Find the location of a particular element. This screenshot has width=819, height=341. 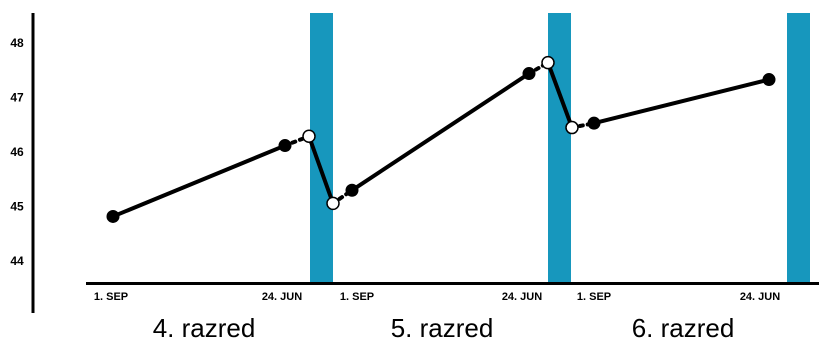

y-tick-label: 47 is located at coordinates (17, 98).